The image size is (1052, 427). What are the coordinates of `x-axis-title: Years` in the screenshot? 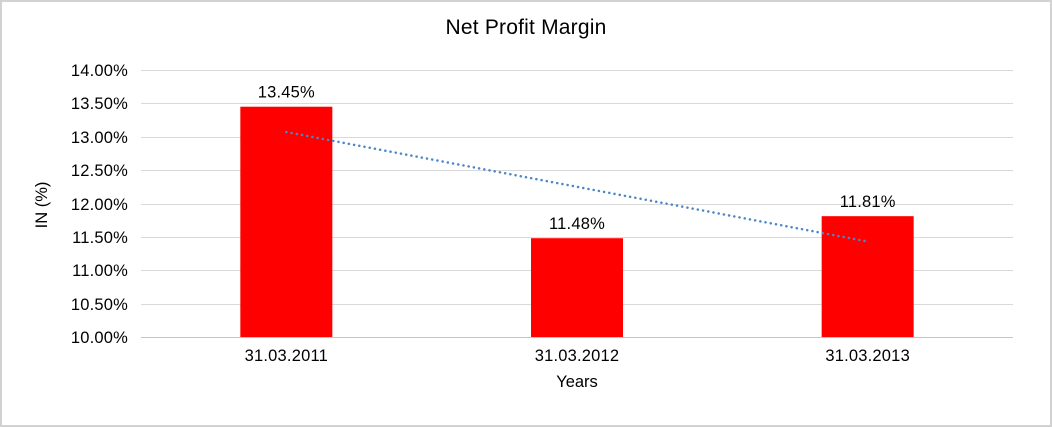 It's located at (577, 382).